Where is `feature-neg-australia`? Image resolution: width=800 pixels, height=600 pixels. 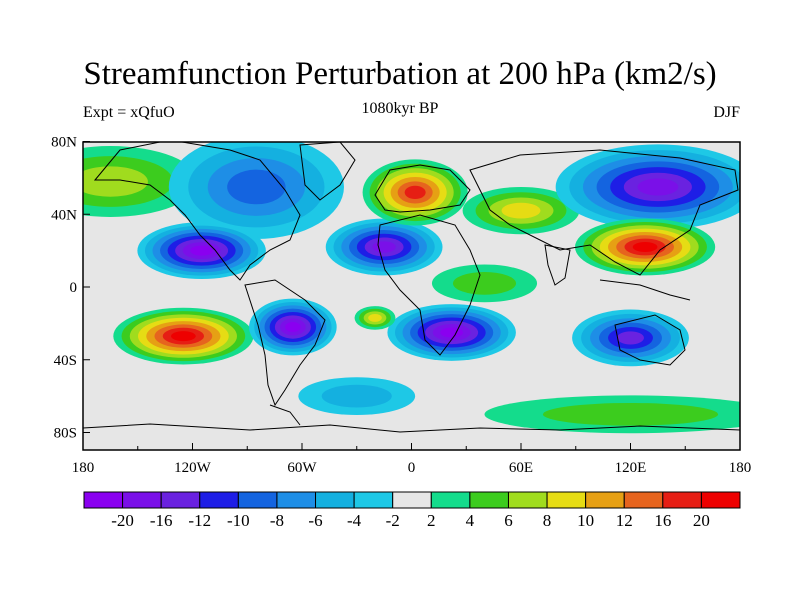
feature-neg-australia is located at coordinates (630, 338).